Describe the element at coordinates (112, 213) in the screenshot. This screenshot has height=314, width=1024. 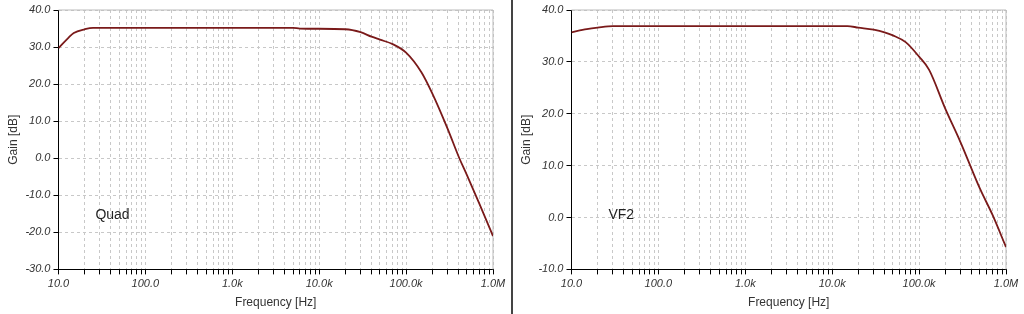
I see `annotation: Quad` at that location.